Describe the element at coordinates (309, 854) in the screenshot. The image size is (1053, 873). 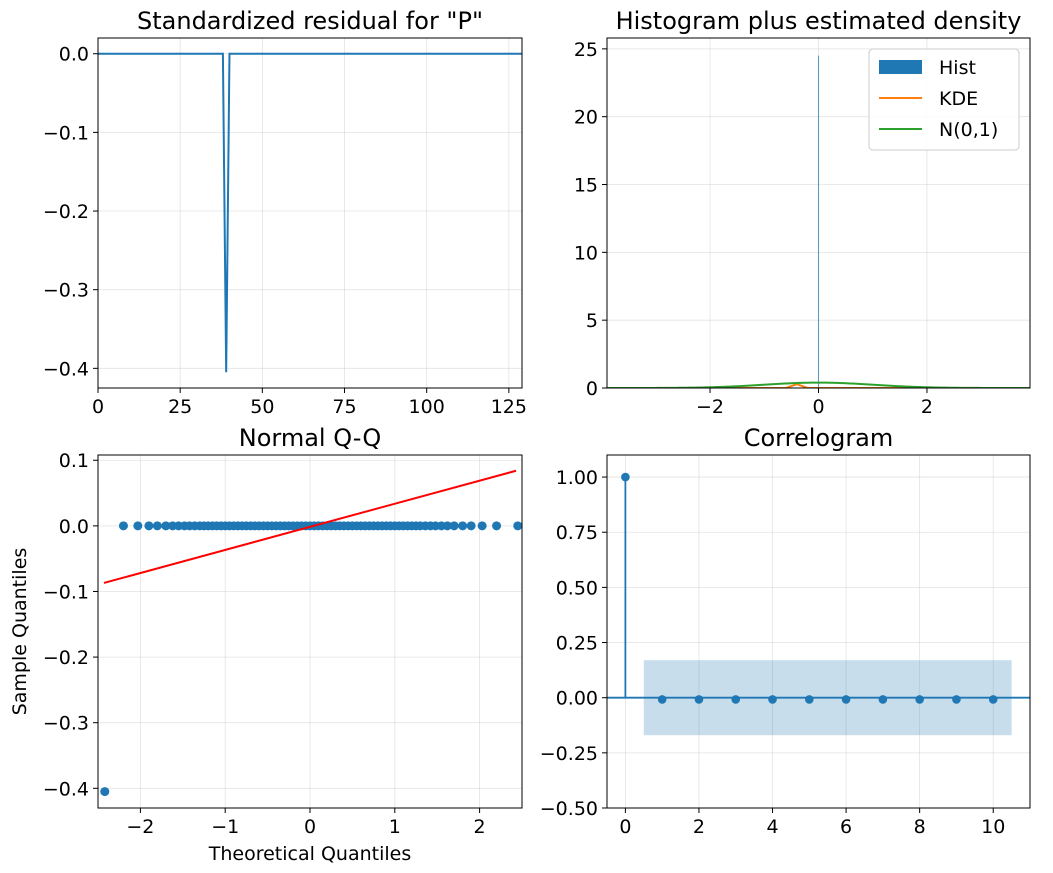
I see `x-axis-label: Theoretical Quantiles` at that location.